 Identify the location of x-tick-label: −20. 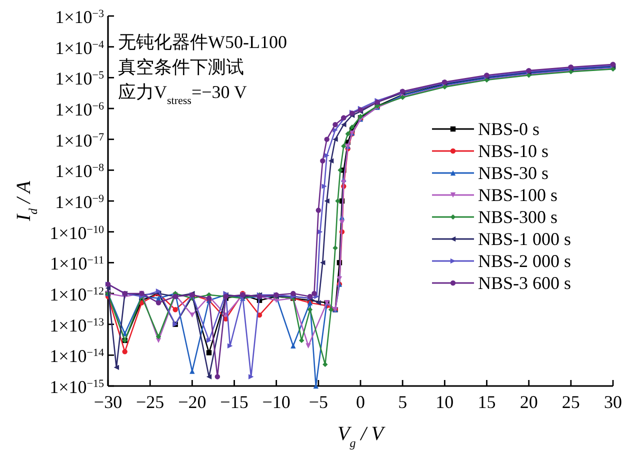
(192, 402).